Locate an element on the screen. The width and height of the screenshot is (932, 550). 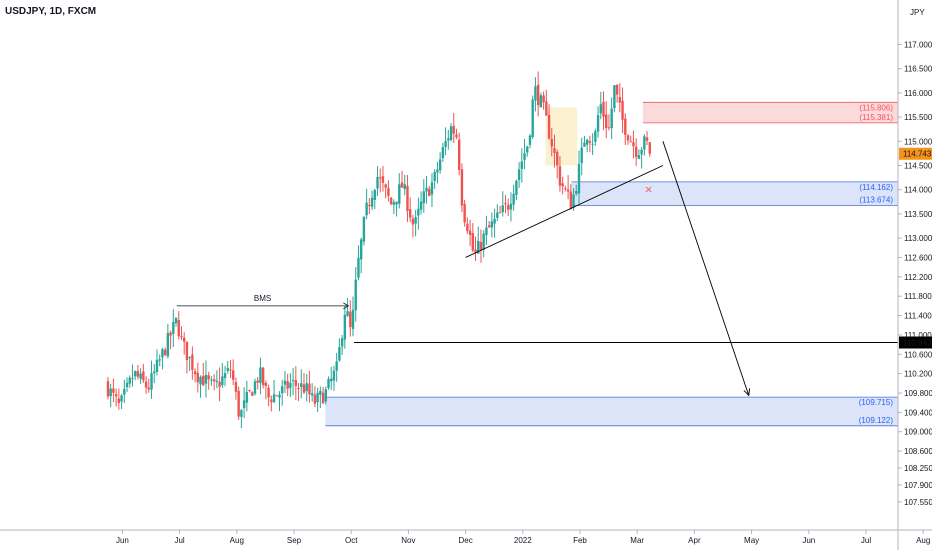
time-tick-label: Jun is located at coordinates (808, 540).